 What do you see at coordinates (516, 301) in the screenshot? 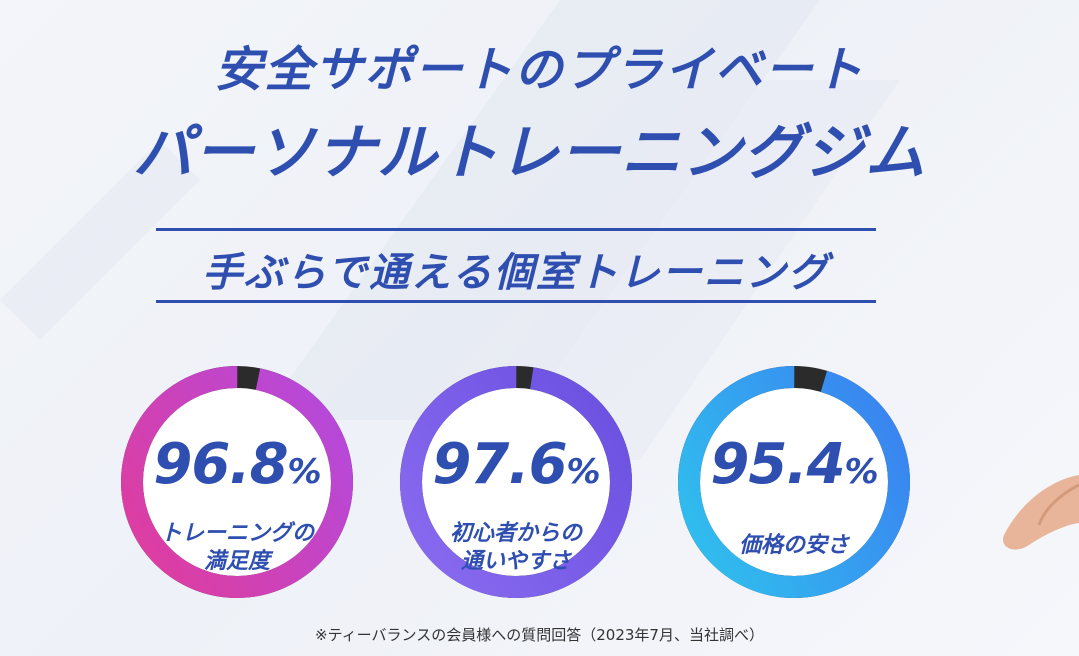
I see `subtitle-bottom-rule` at bounding box center [516, 301].